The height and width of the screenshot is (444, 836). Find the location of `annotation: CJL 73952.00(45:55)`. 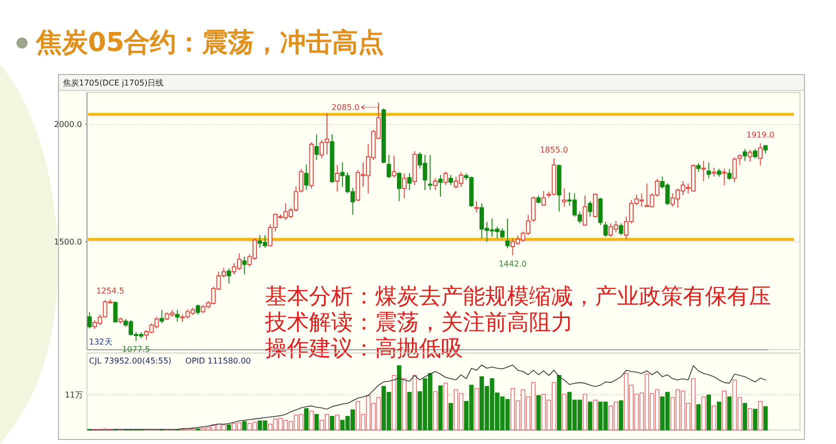

annotation: CJL 73952.00(45:55) is located at coordinates (130, 361).